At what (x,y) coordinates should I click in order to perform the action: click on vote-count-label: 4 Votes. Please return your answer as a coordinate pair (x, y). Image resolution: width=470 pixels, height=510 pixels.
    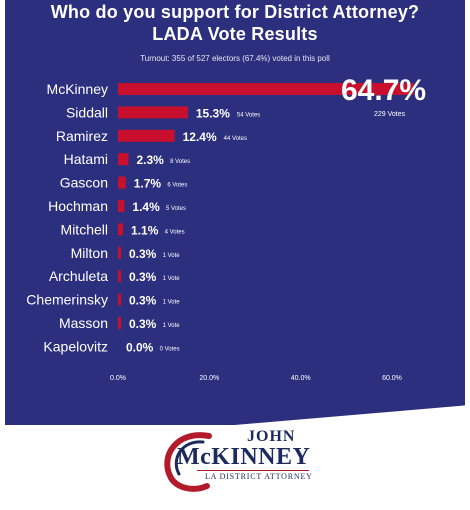
    Looking at the image, I should click on (175, 232).